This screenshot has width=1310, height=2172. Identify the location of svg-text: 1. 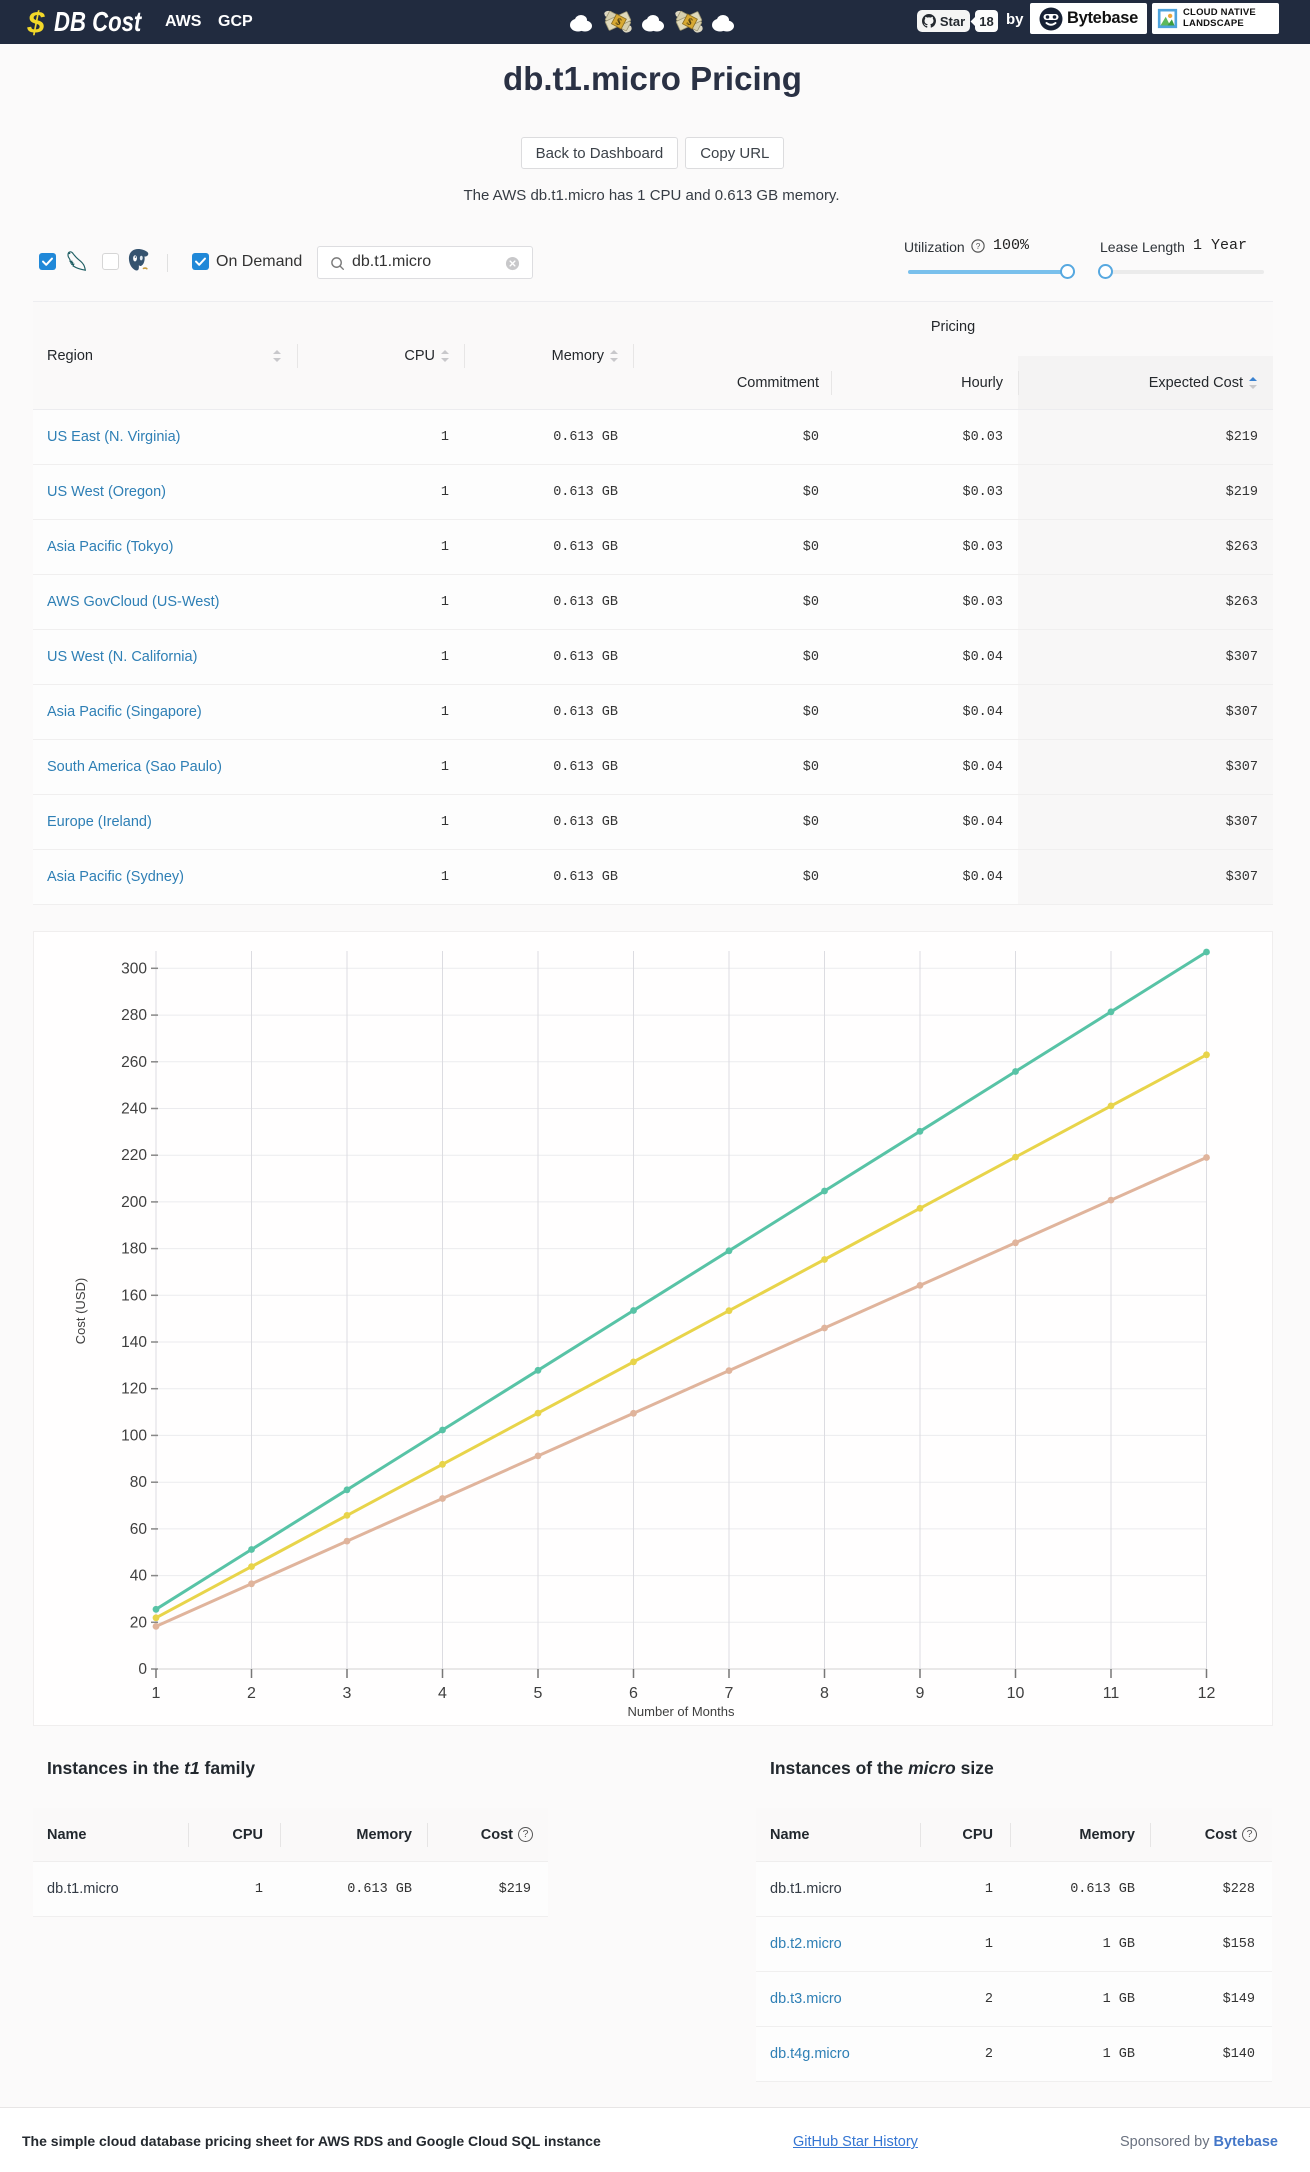
(156, 1693).